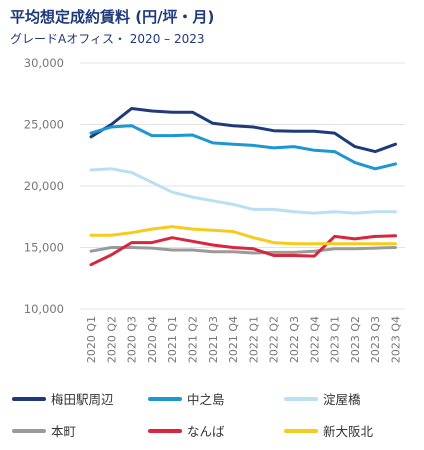 The height and width of the screenshot is (450, 424). I want to click on legend-label: 中之島, so click(206, 399).